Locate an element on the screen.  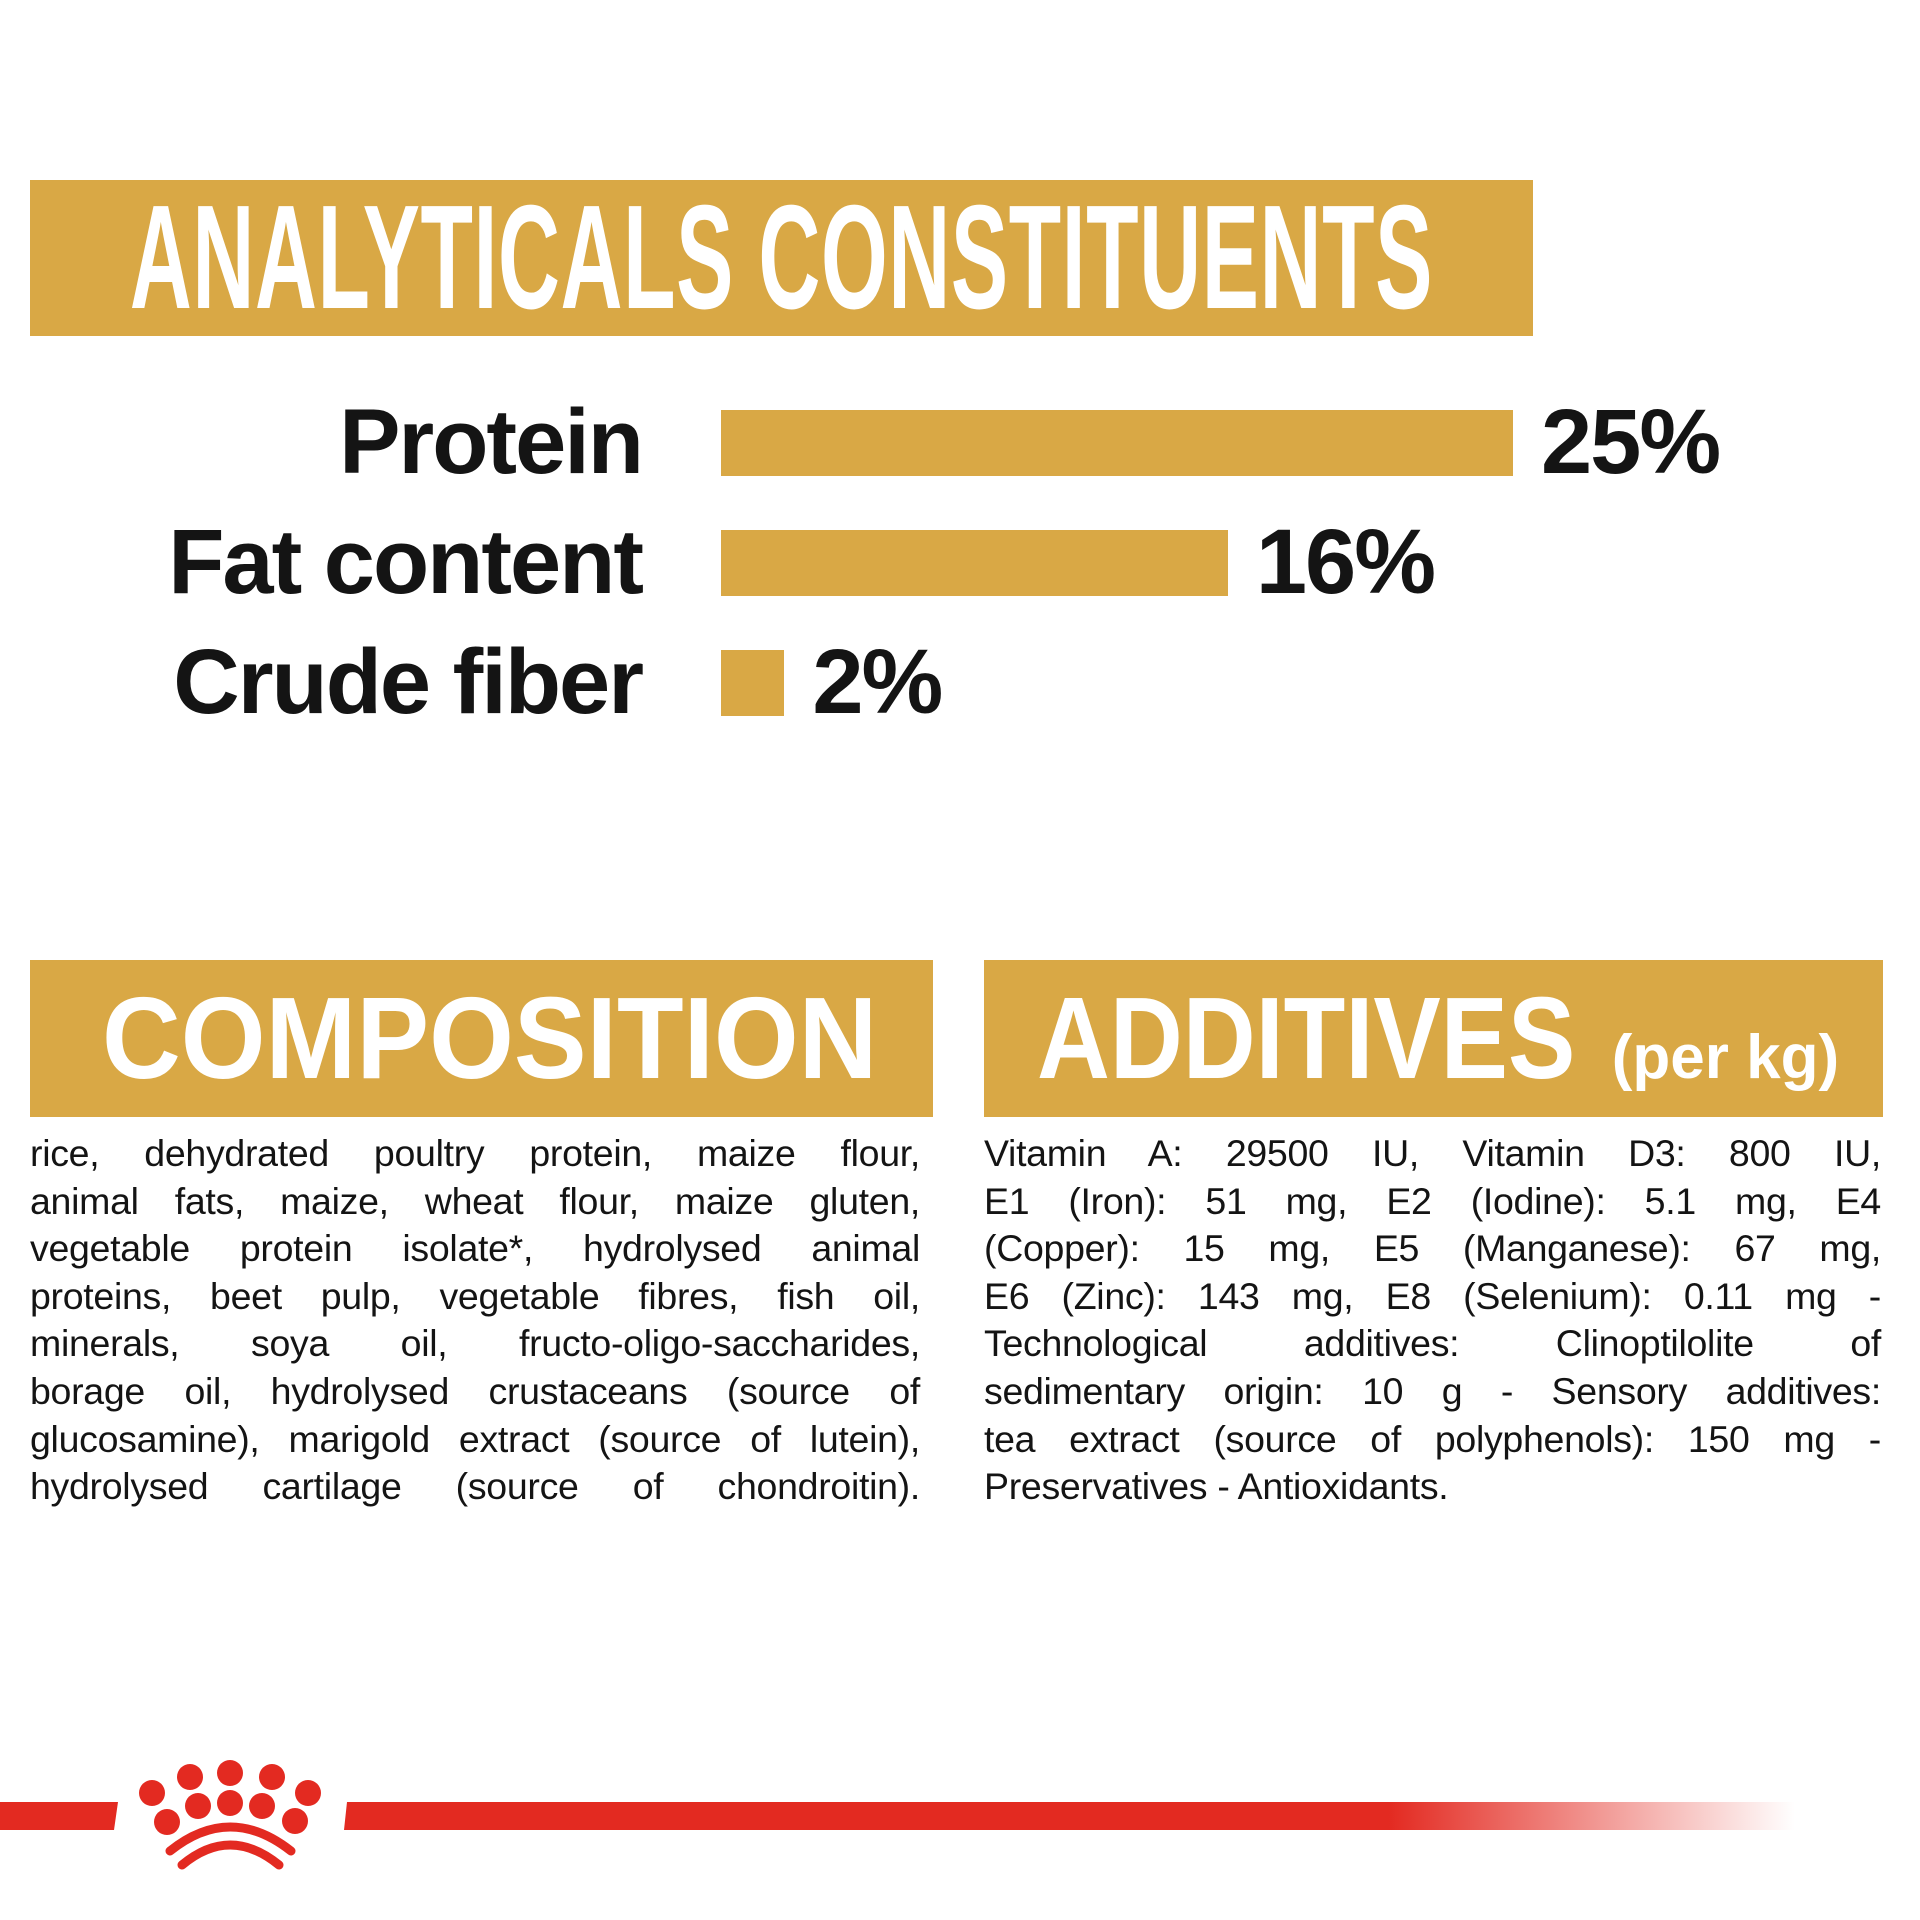
chart-row: Fat content 16% is located at coordinates (960, 562).